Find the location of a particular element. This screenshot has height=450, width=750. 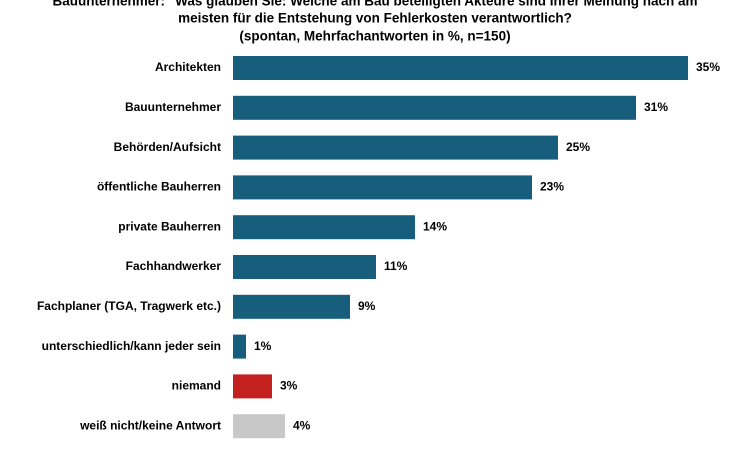

value-label: 35% is located at coordinates (708, 67).